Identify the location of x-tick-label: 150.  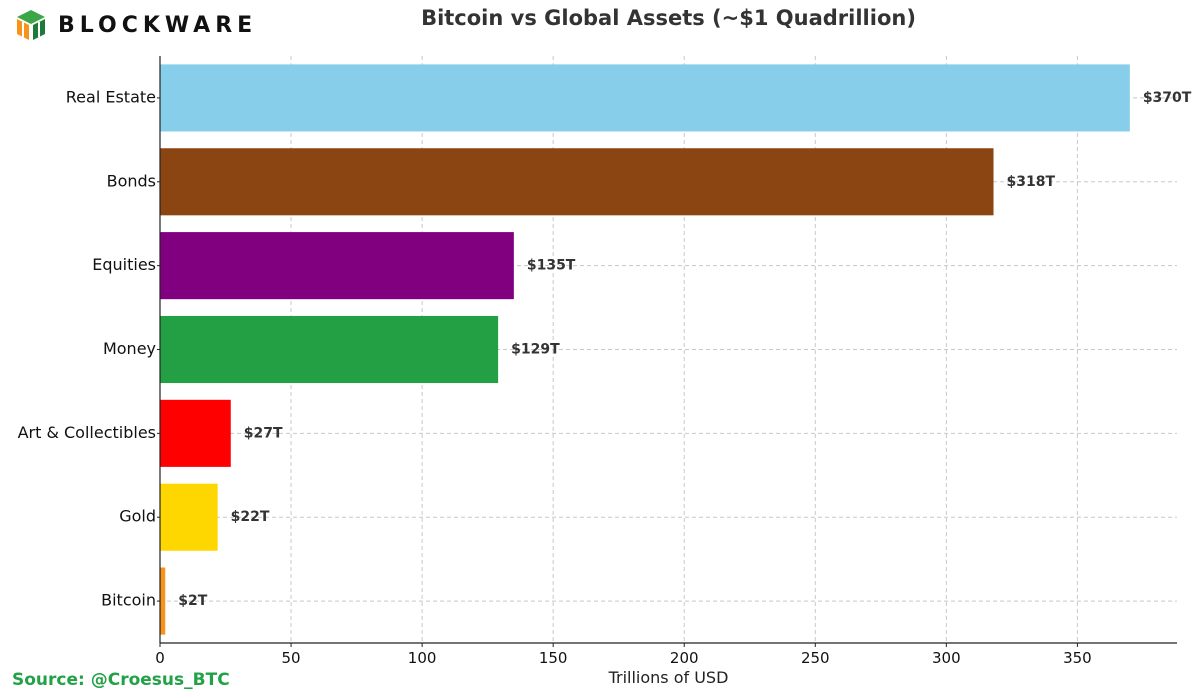
(553, 658).